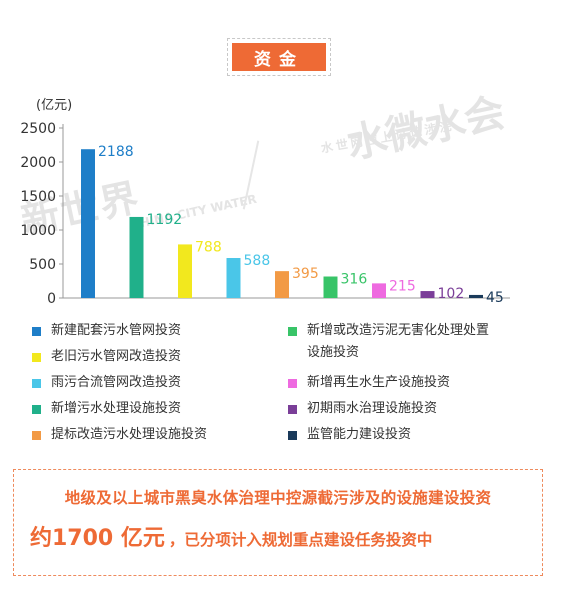 This screenshot has height=612, width=564. What do you see at coordinates (51, 299) in the screenshot?
I see `y-tick-label: 0` at bounding box center [51, 299].